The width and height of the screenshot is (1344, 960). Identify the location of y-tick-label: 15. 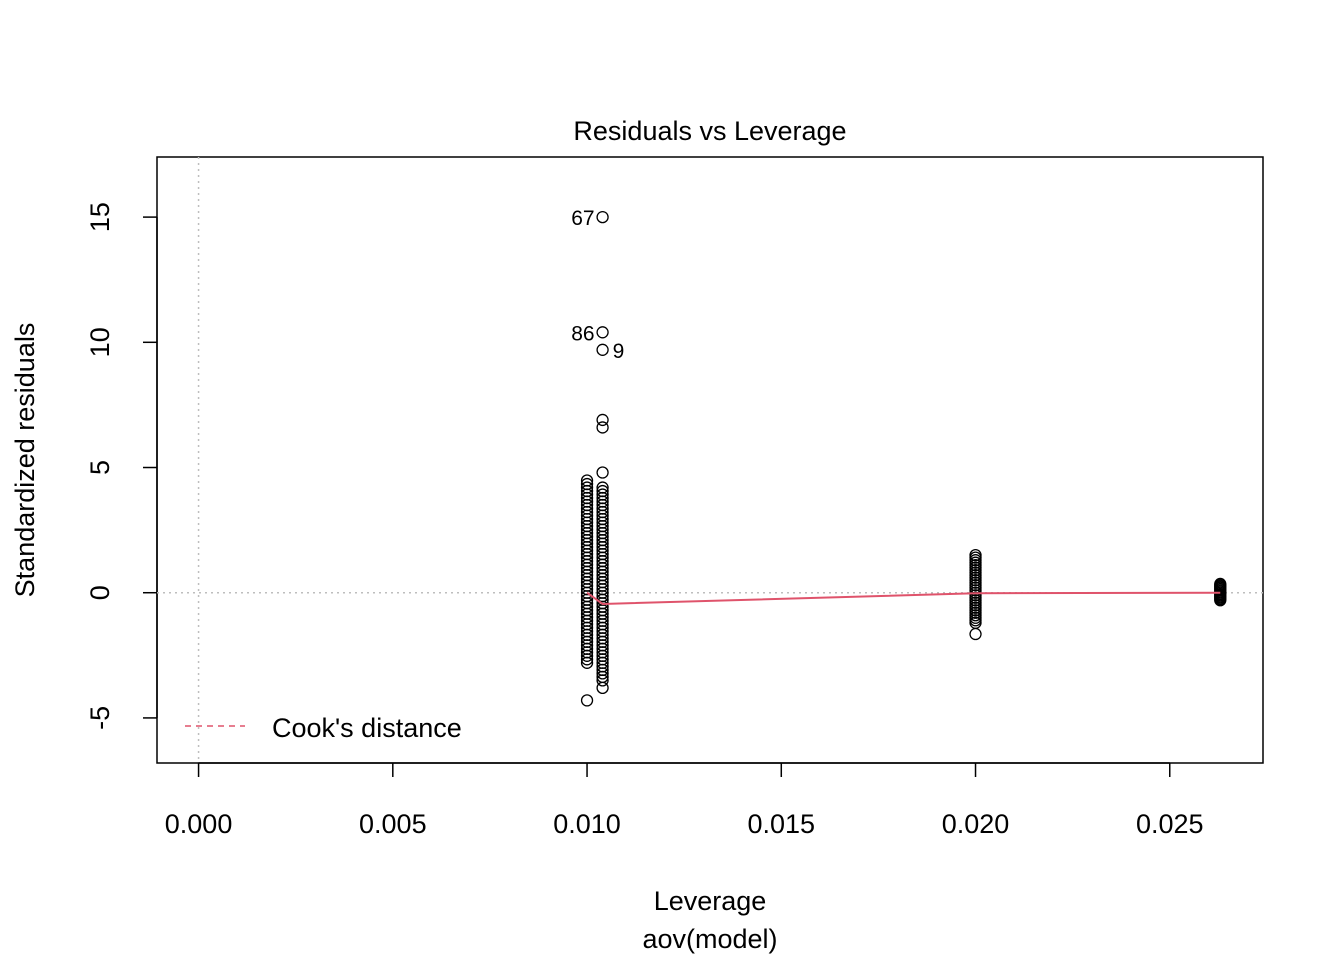
(100, 217).